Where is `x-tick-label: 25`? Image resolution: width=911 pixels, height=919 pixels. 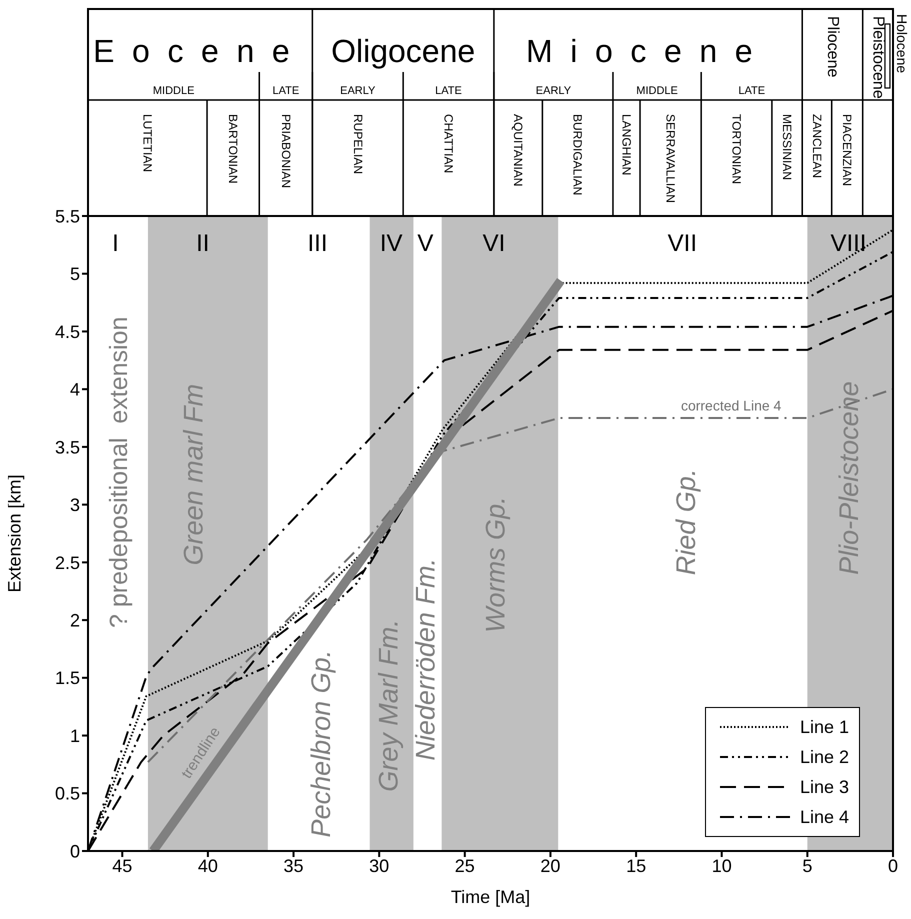 x-tick-label: 25 is located at coordinates (464, 866).